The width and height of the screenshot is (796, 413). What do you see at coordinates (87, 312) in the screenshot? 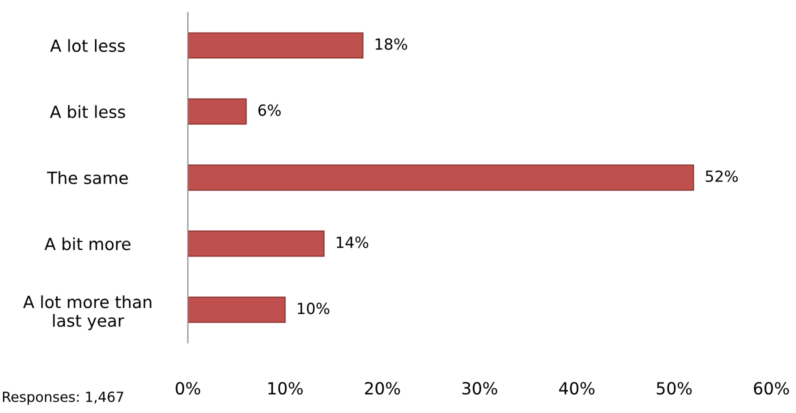
I see `y-tick-label: A lot more than last year` at bounding box center [87, 312].